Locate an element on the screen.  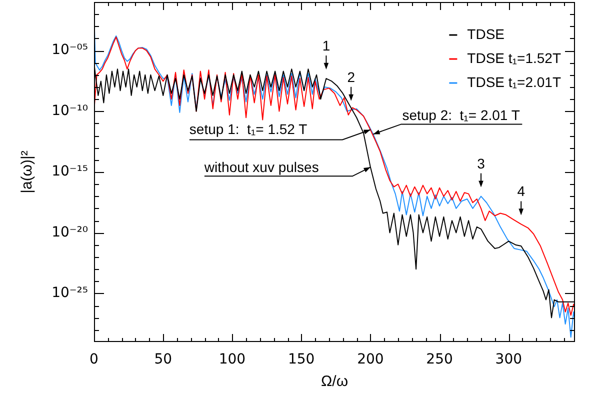
annotation: 2 is located at coordinates (351, 76).